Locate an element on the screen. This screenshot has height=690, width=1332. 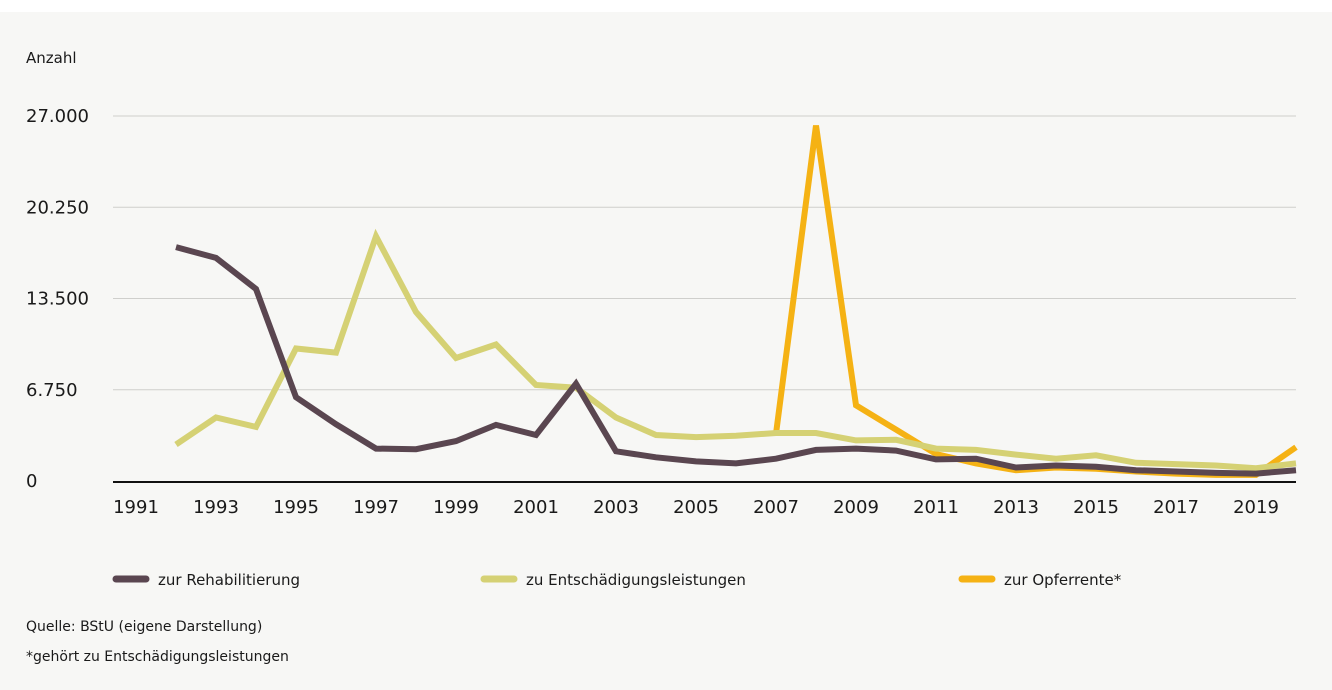
x-tick-label: 2015 is located at coordinates (1096, 507).